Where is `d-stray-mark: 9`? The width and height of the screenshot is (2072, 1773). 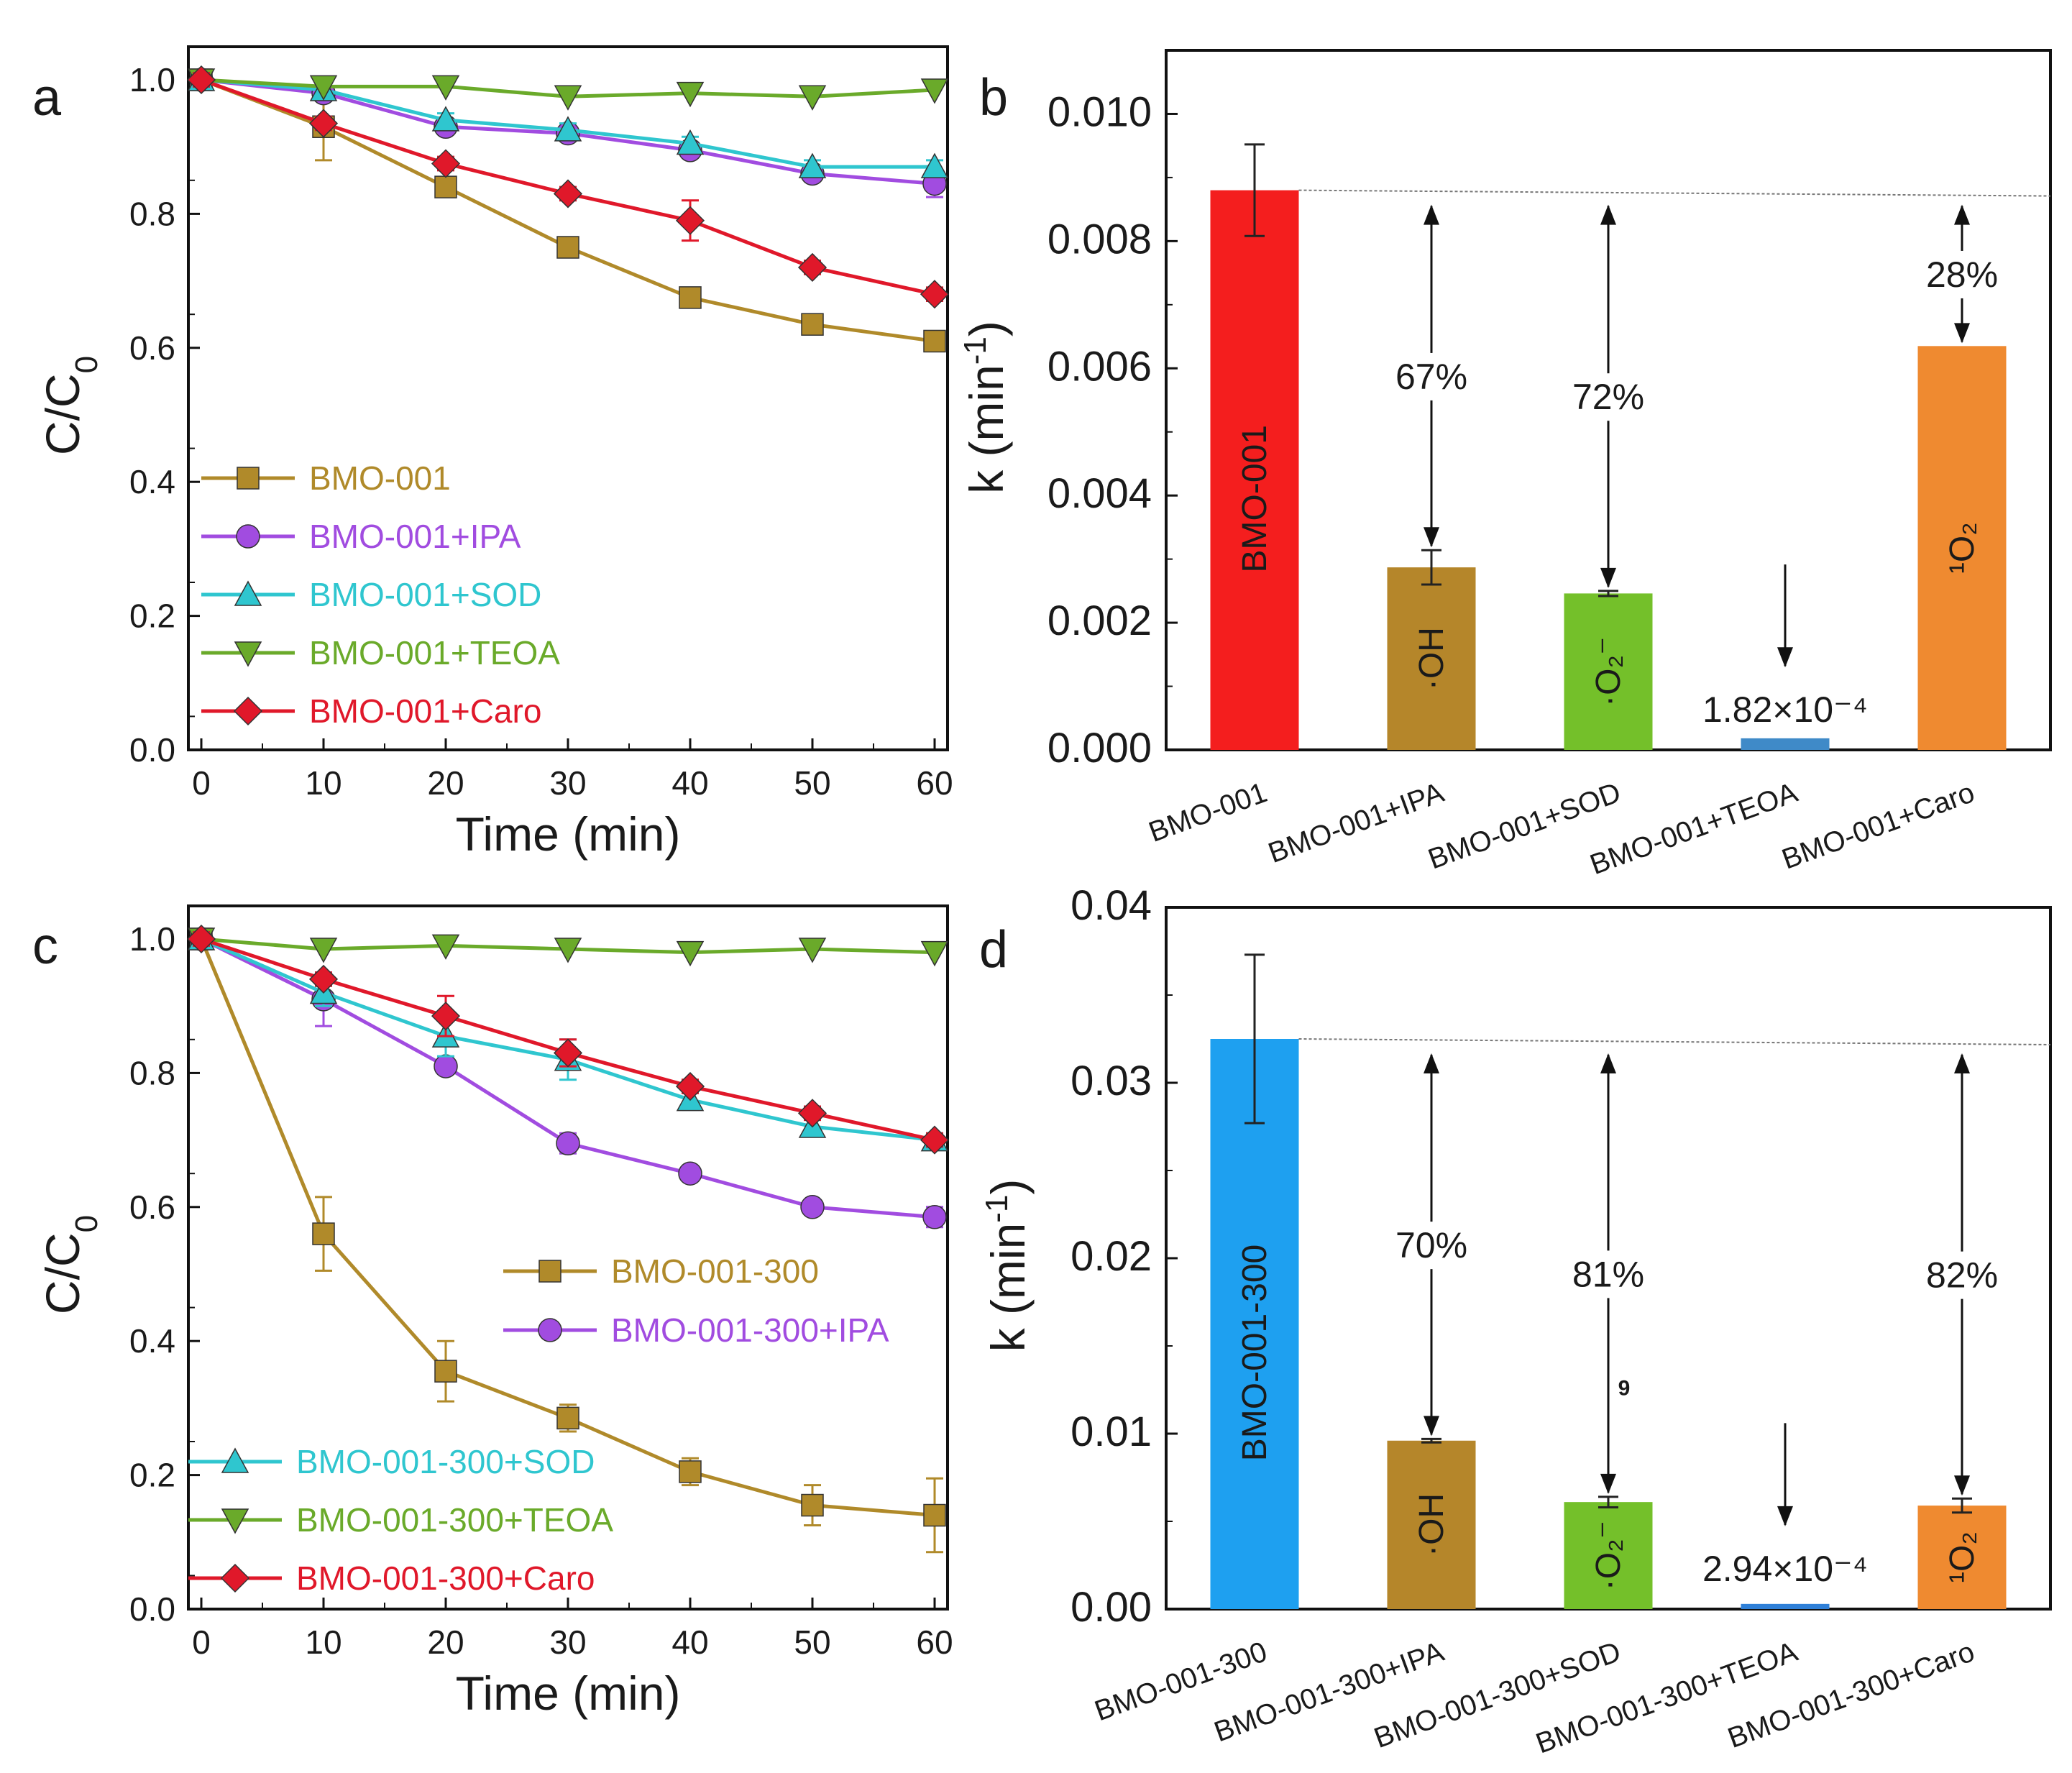 d-stray-mark: 9 is located at coordinates (1624, 1388).